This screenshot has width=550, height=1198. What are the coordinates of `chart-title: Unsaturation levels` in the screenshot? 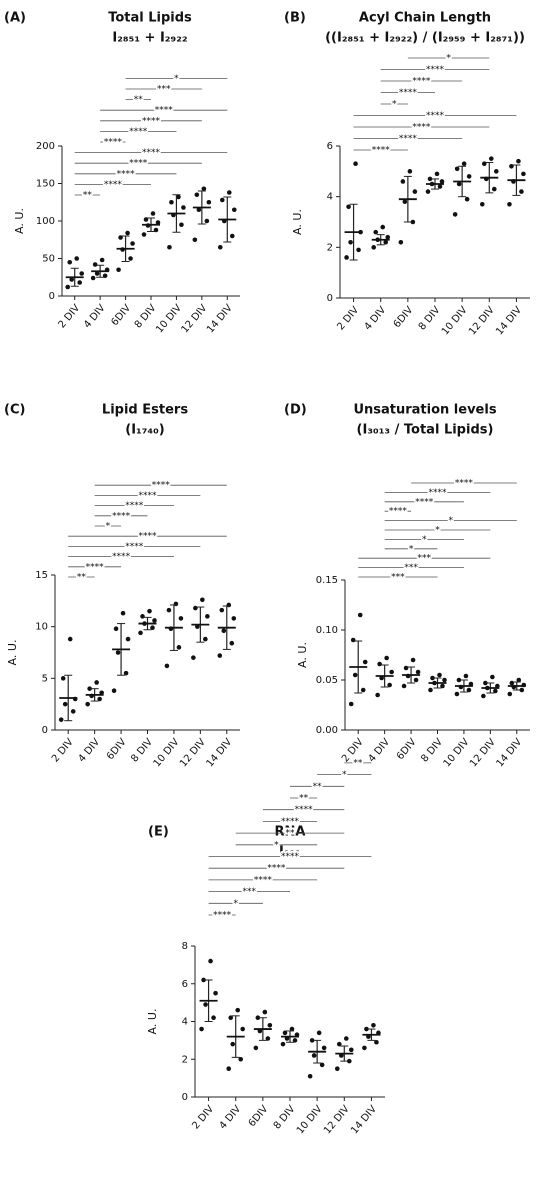 It's located at (424, 410).